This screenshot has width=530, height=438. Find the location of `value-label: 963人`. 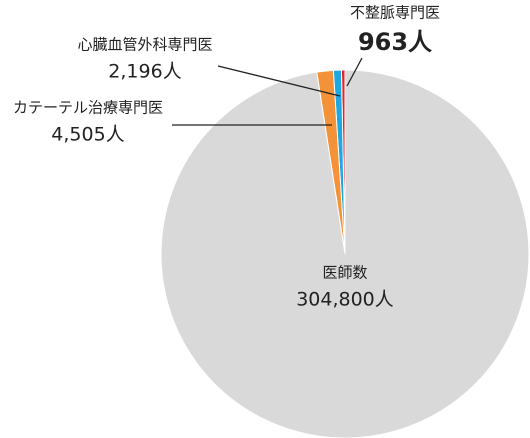

value-label: 963人 is located at coordinates (395, 42).